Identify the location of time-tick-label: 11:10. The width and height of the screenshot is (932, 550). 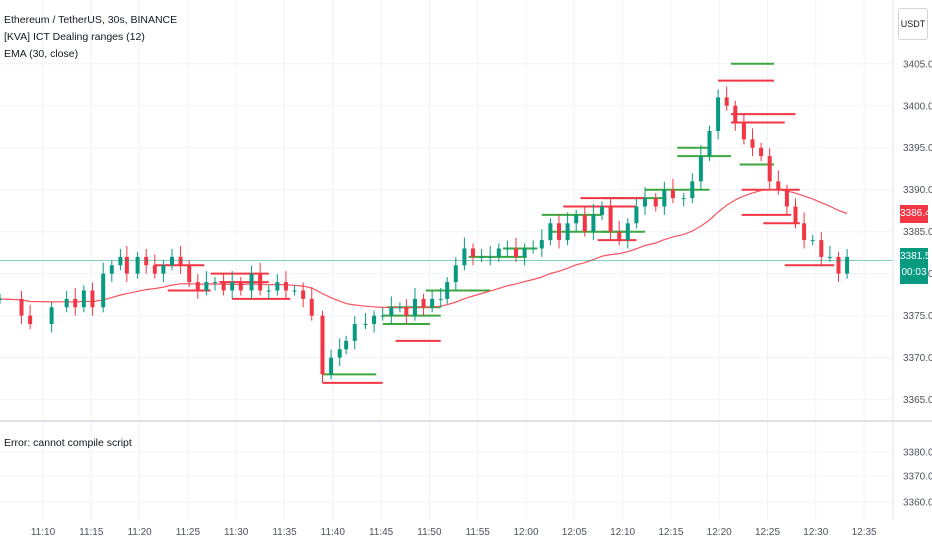
(43, 532).